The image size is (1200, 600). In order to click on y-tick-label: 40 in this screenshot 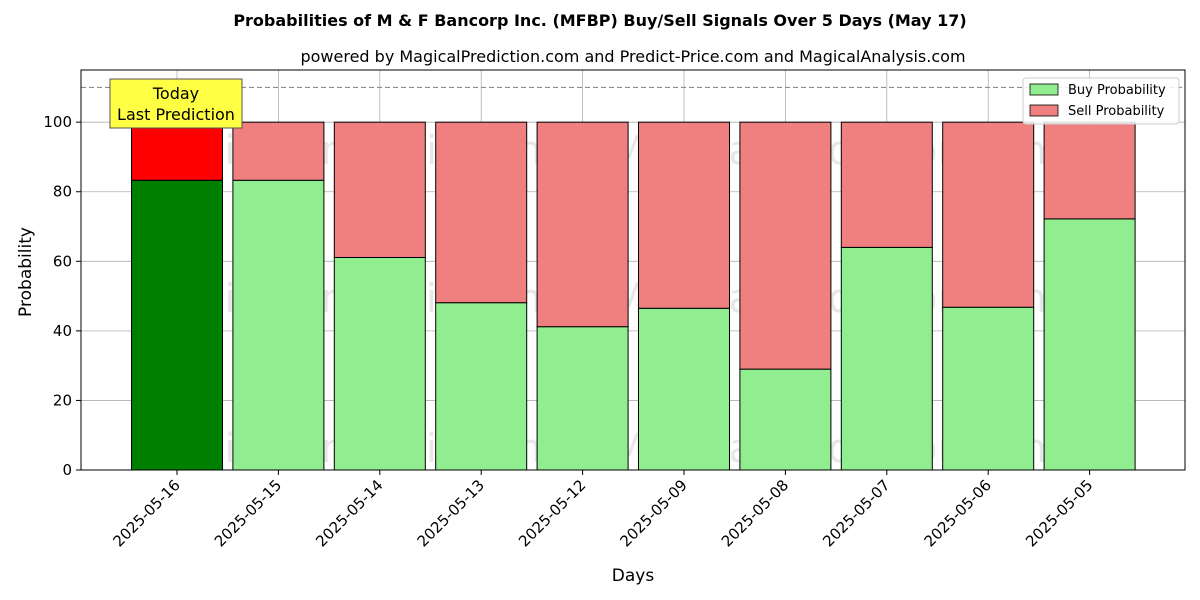, I will do `click(62, 331)`.